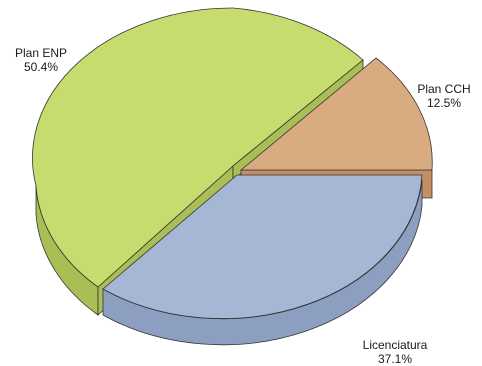 The width and height of the screenshot is (482, 366). I want to click on slice-label-licenciatura-pct: 37.1%, so click(395, 359).